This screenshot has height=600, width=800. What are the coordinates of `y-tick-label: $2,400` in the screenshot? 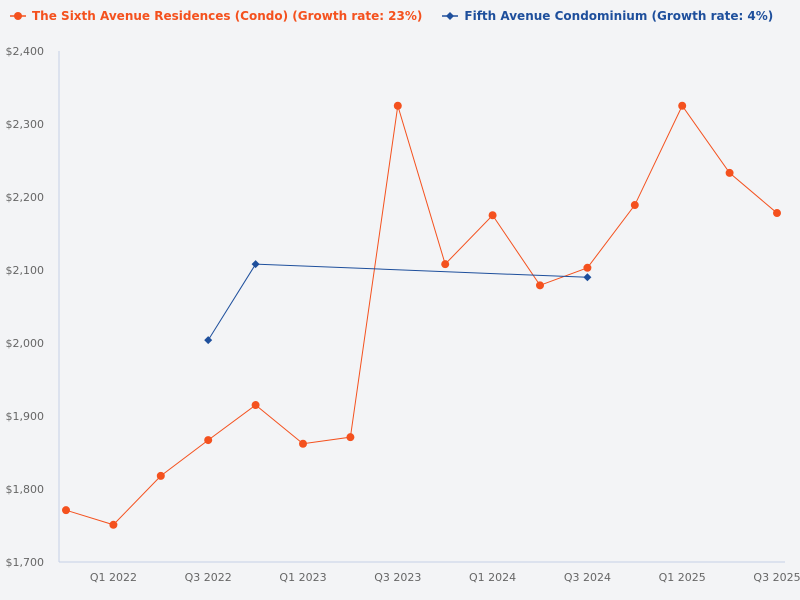 It's located at (25, 51).